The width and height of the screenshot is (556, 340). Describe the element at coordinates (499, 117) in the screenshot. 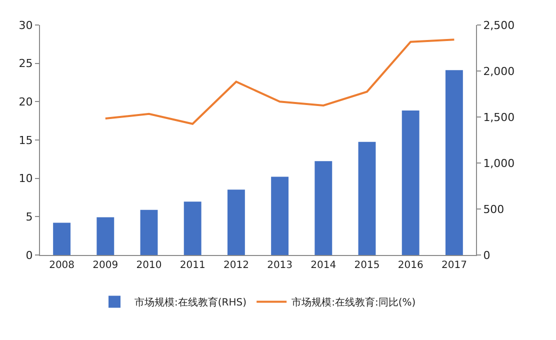

I see `y2-tick-label: 1,500` at that location.